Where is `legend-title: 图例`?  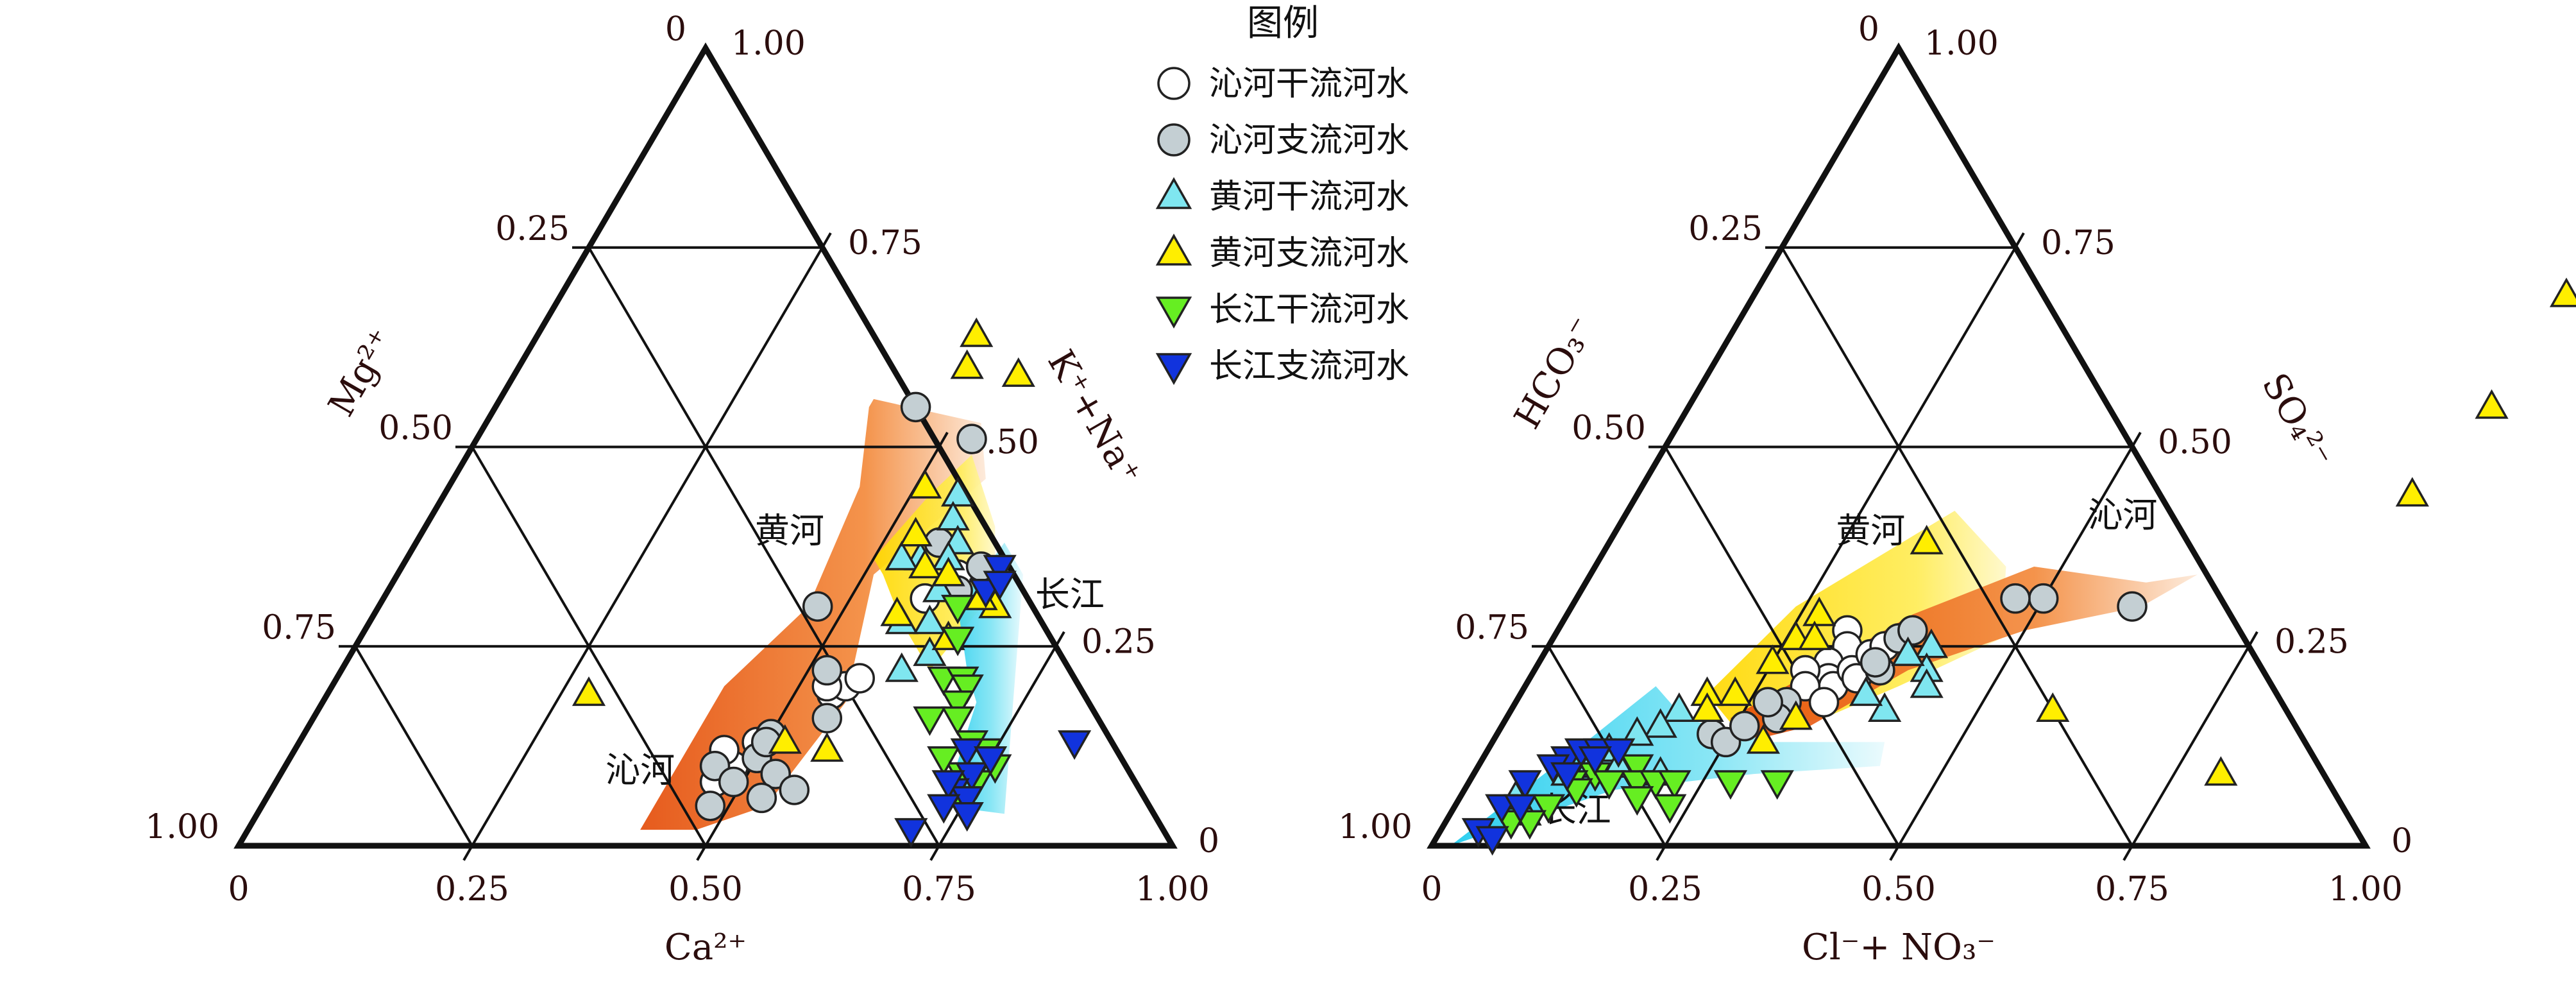
legend-title: 图例 is located at coordinates (1283, 23).